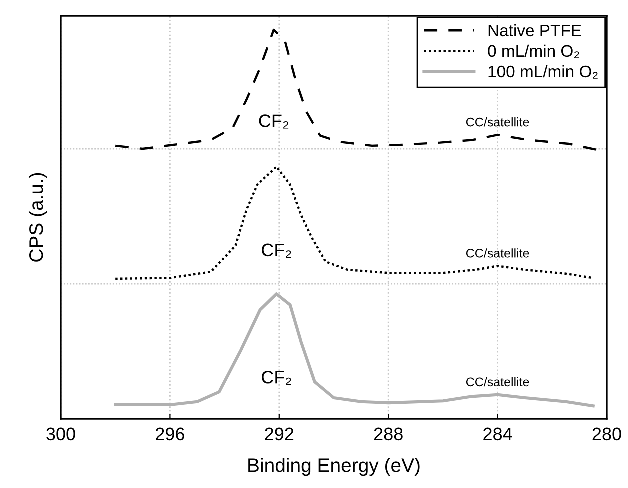 Image resolution: width=628 pixels, height=488 pixels. What do you see at coordinates (498, 434) in the screenshot?
I see `x-tick-label: 284` at bounding box center [498, 434].